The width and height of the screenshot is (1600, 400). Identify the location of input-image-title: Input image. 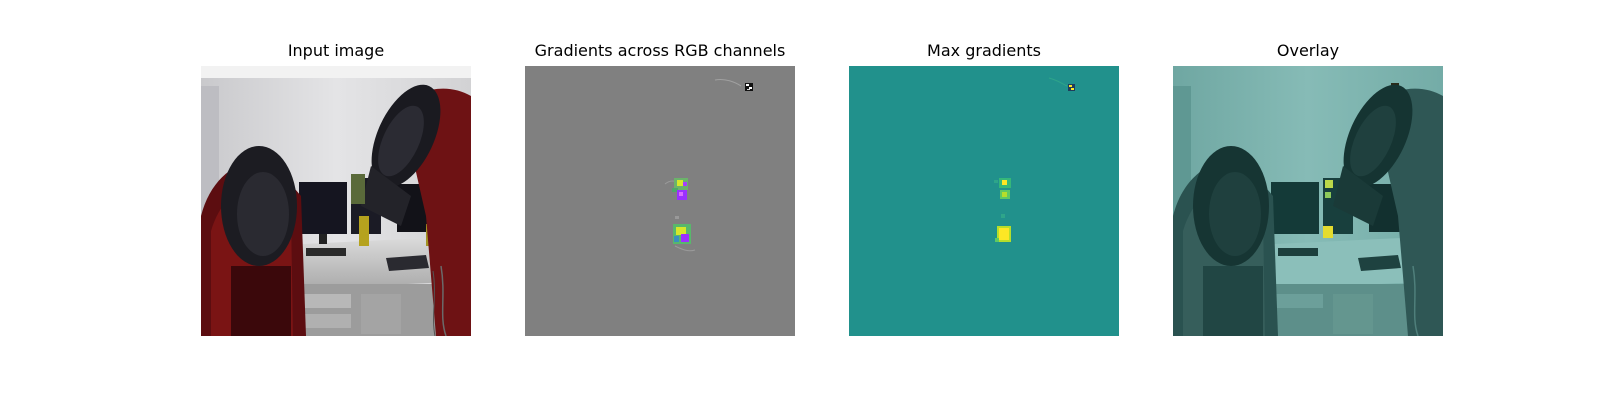
(336, 50).